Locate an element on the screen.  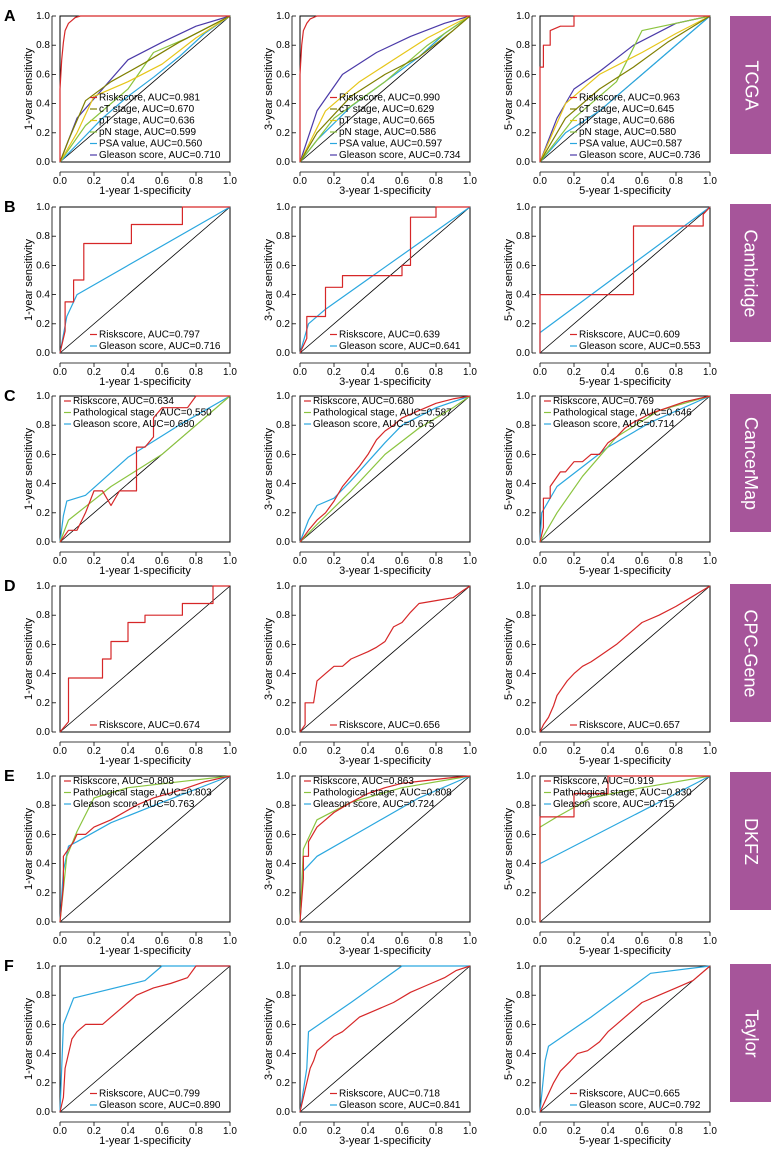
roc-curve-ct-stage is located at coordinates (625, 89).